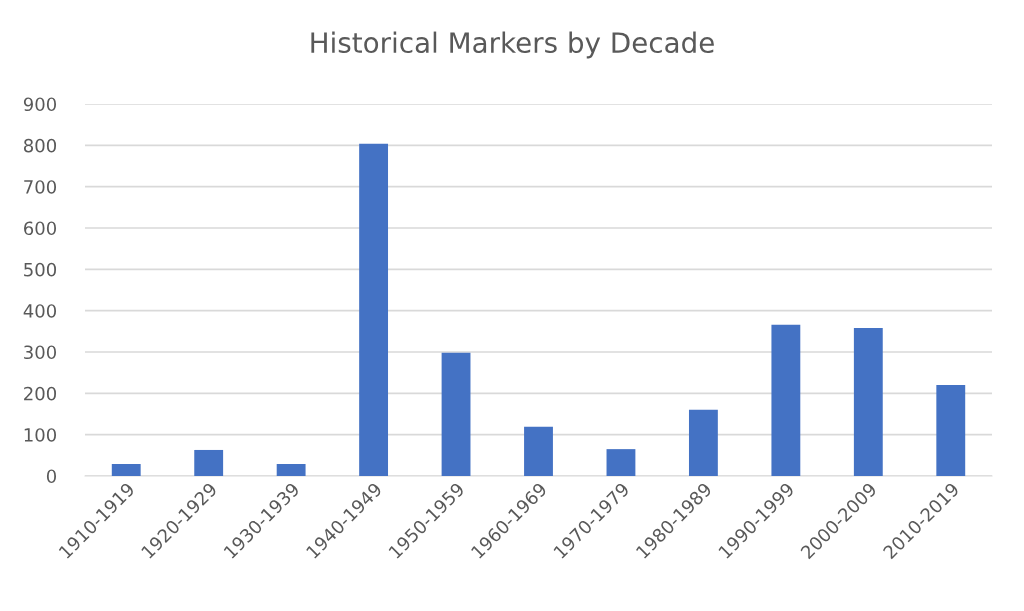  I want to click on y-tick-label: 500, so click(40, 269).